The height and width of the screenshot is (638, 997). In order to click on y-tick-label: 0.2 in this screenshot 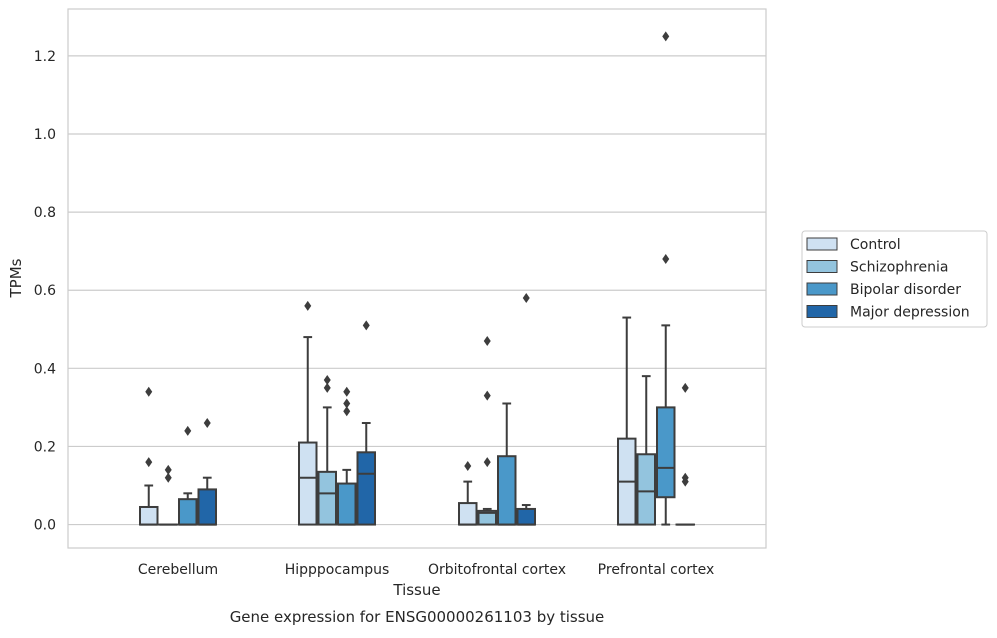, I will do `click(45, 447)`.